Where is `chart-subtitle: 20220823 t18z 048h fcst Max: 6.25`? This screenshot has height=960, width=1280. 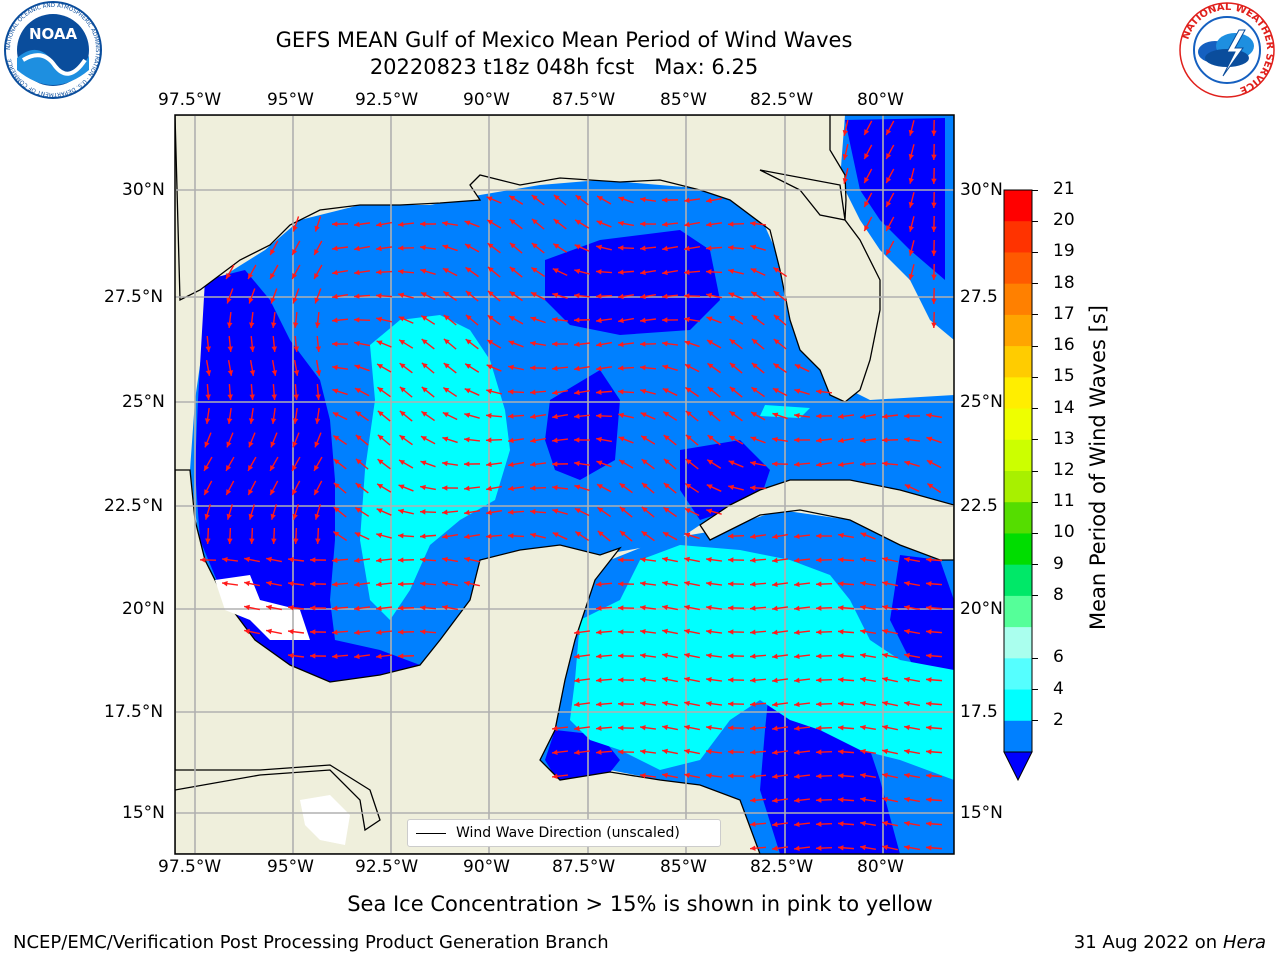 chart-subtitle: 20220823 t18z 048h fcst Max: 6.25 is located at coordinates (564, 67).